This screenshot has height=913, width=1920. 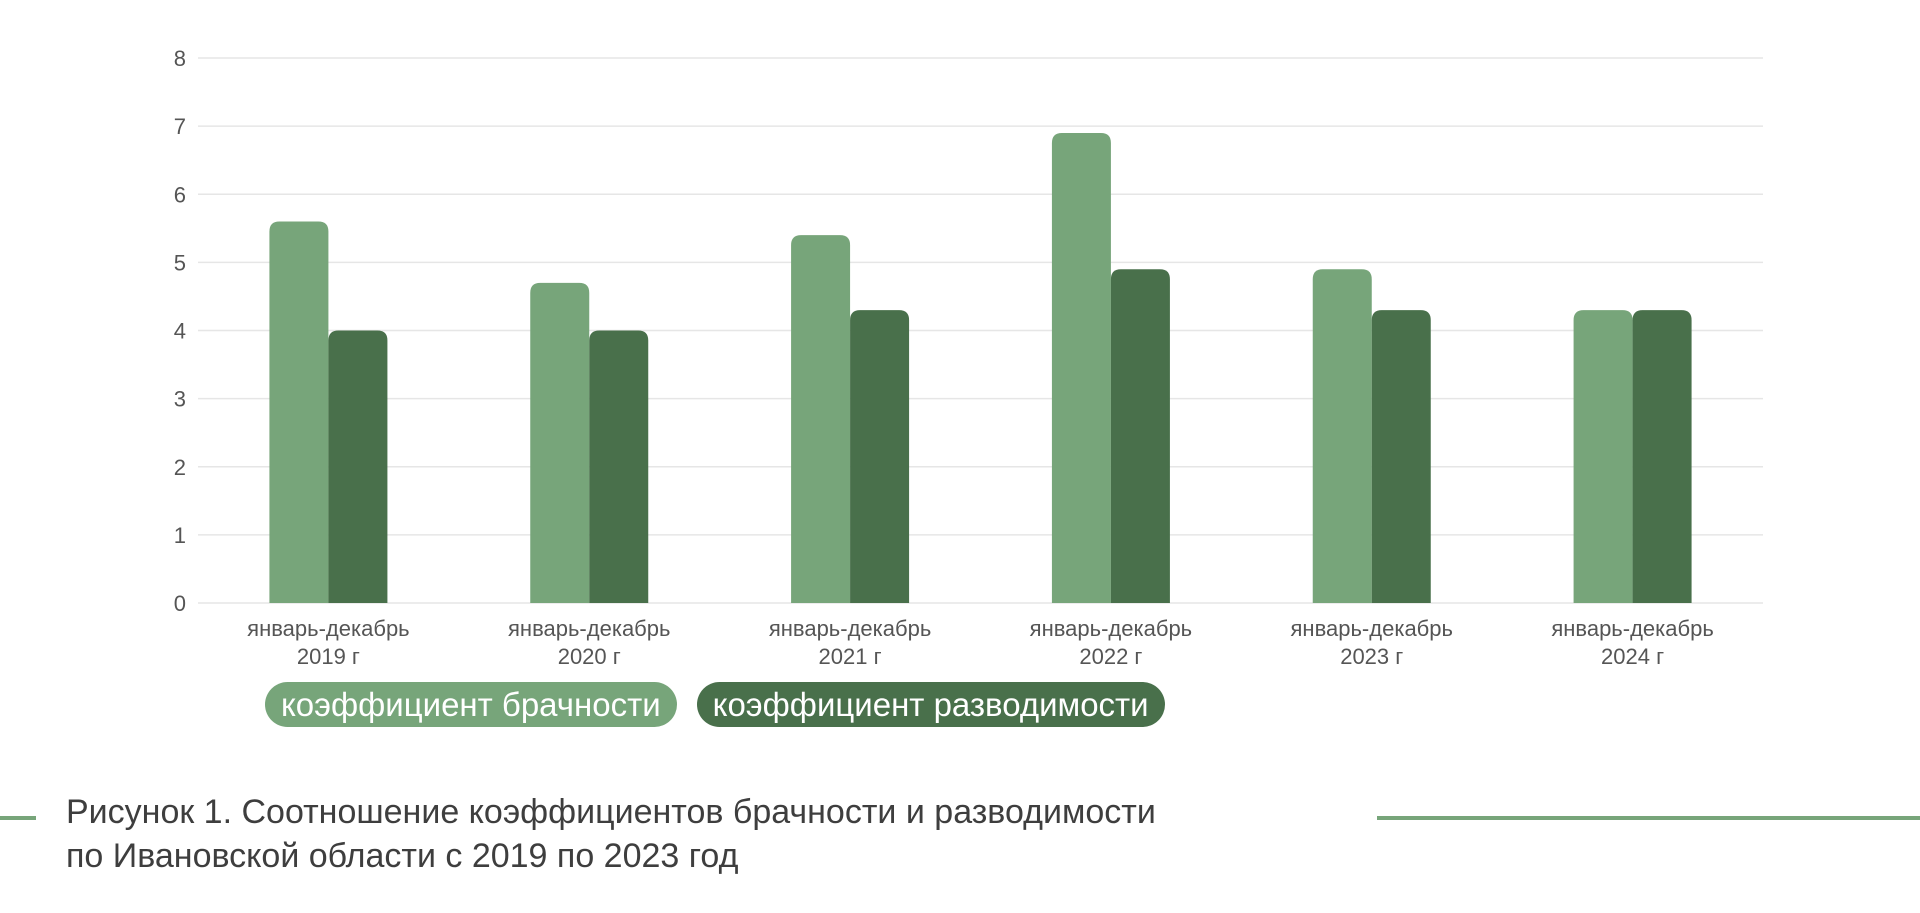 I want to click on y-tick-label: 0, so click(x=180, y=603).